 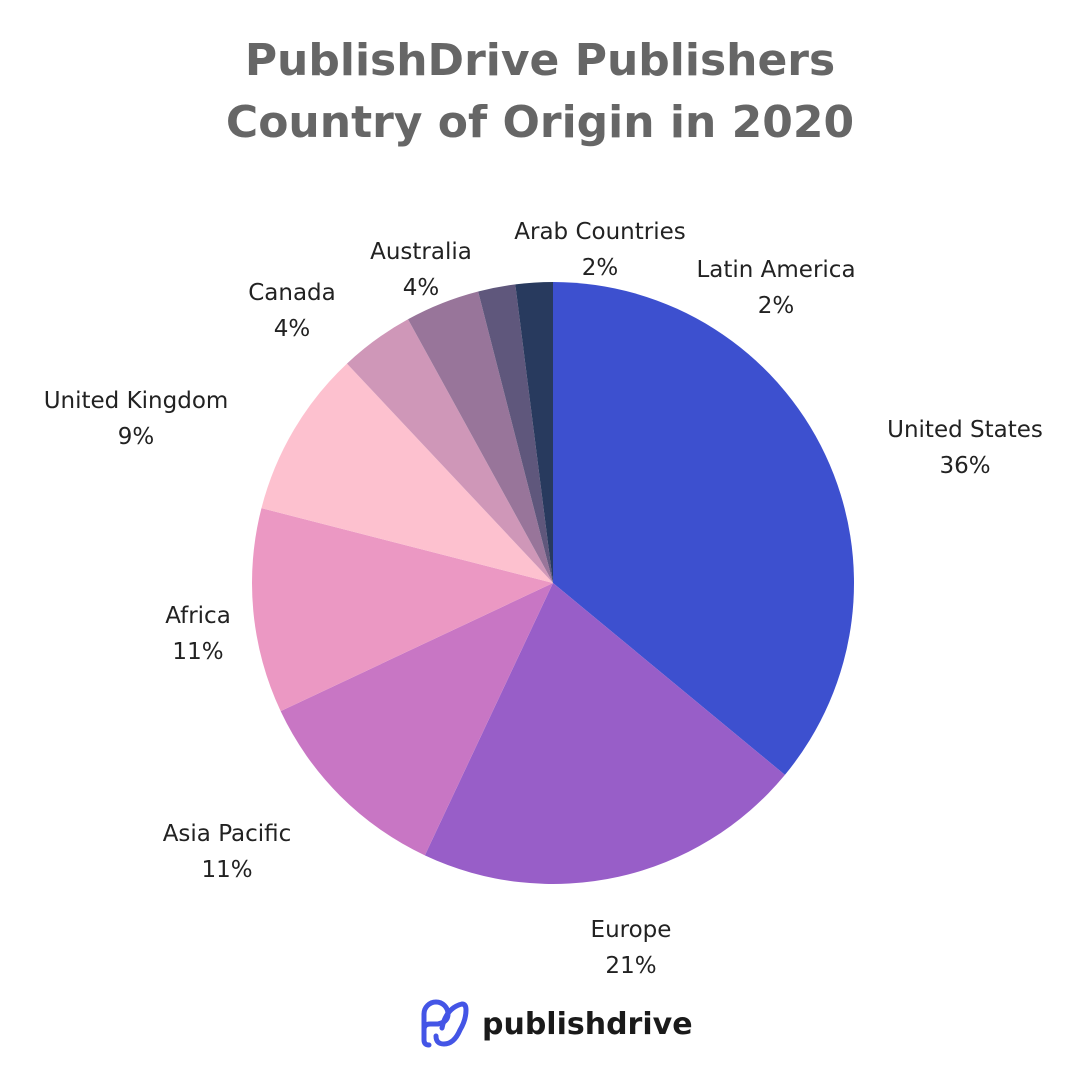 What do you see at coordinates (227, 834) in the screenshot?
I see `slice-label-name: Asia Pacific` at bounding box center [227, 834].